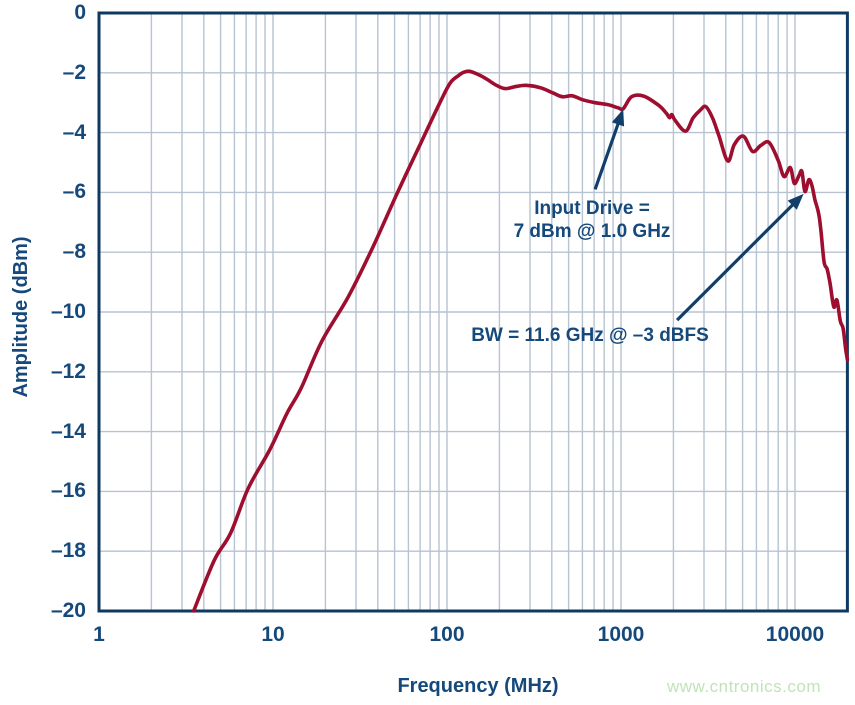 Image resolution: width=855 pixels, height=705 pixels. What do you see at coordinates (739, 257) in the screenshot?
I see `bandwidth-arrow` at bounding box center [739, 257].